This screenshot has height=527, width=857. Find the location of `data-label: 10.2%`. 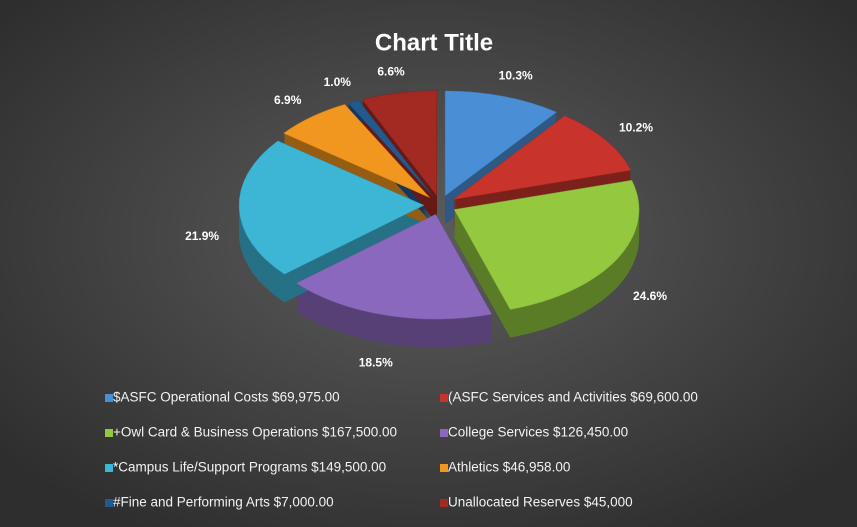

data-label: 10.2% is located at coordinates (636, 127).